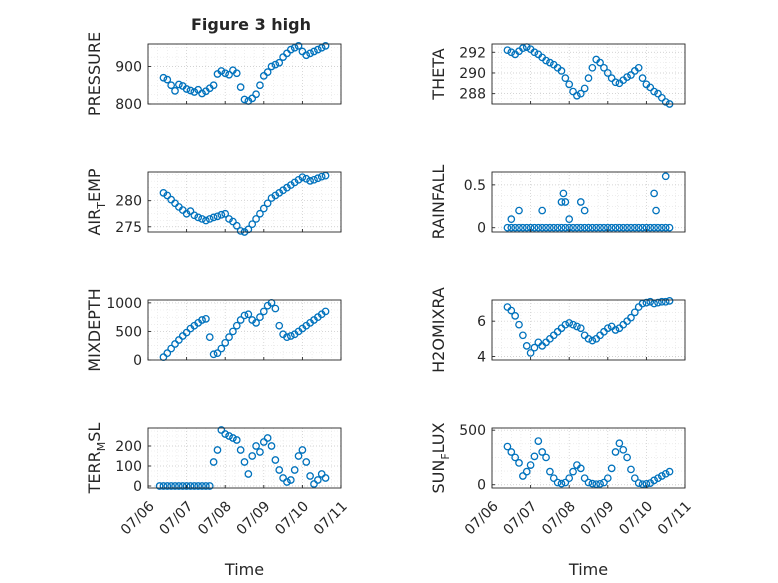 This screenshot has height=583, width=778. Describe the element at coordinates (137, 361) in the screenshot. I see `y-tick-label: 0` at that location.